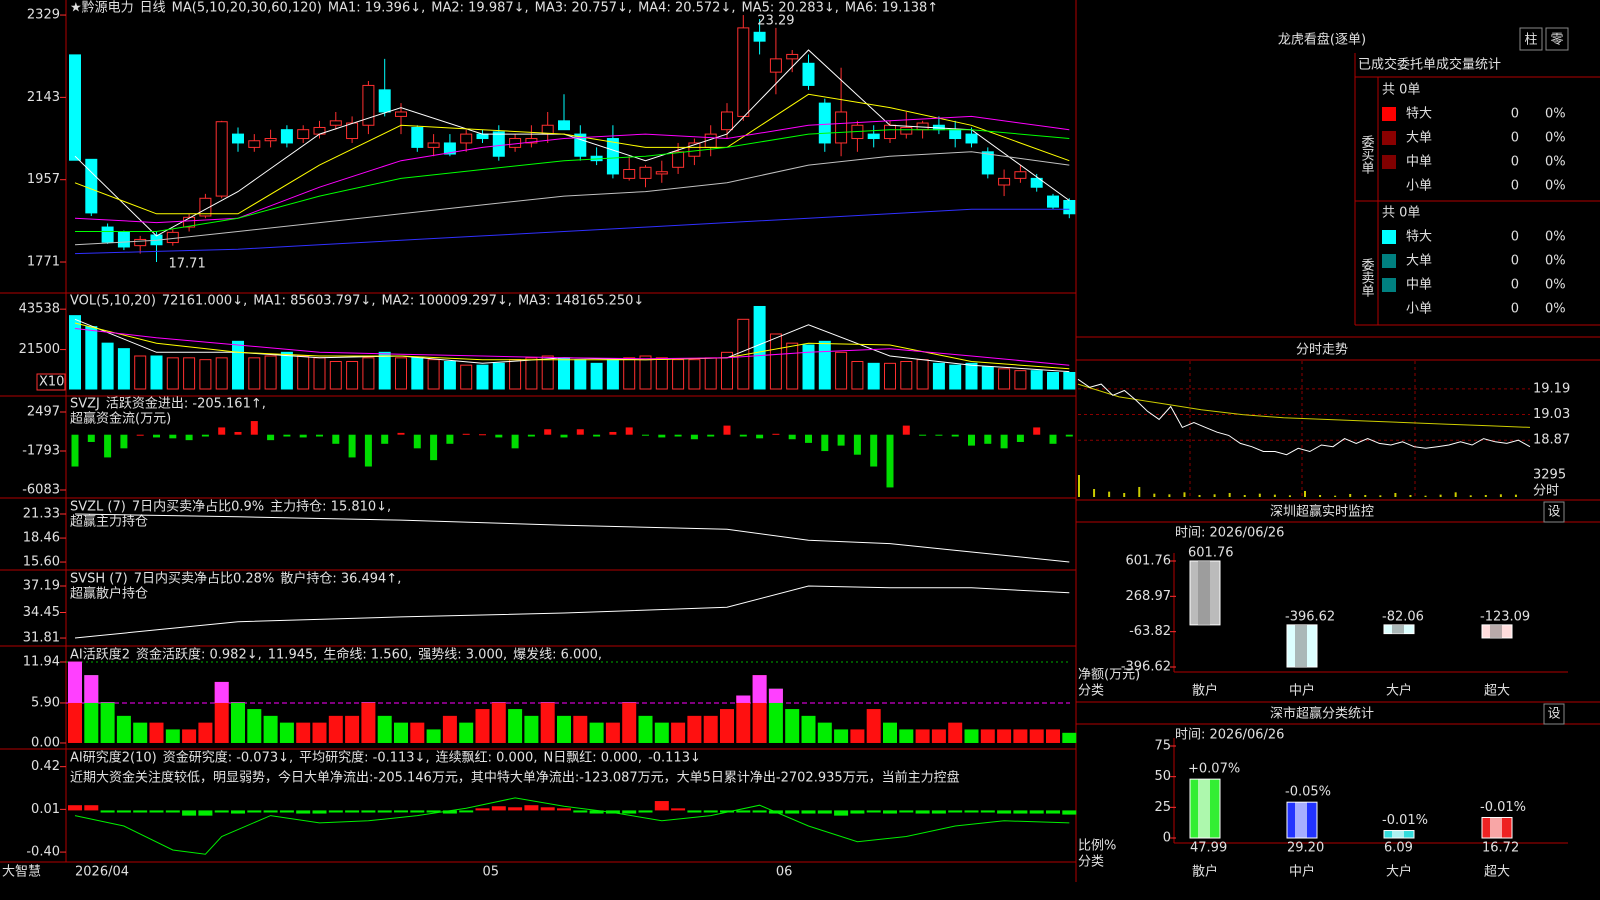 The height and width of the screenshot is (900, 1600). I want to click on x-tick-label: 散户, so click(1205, 872).